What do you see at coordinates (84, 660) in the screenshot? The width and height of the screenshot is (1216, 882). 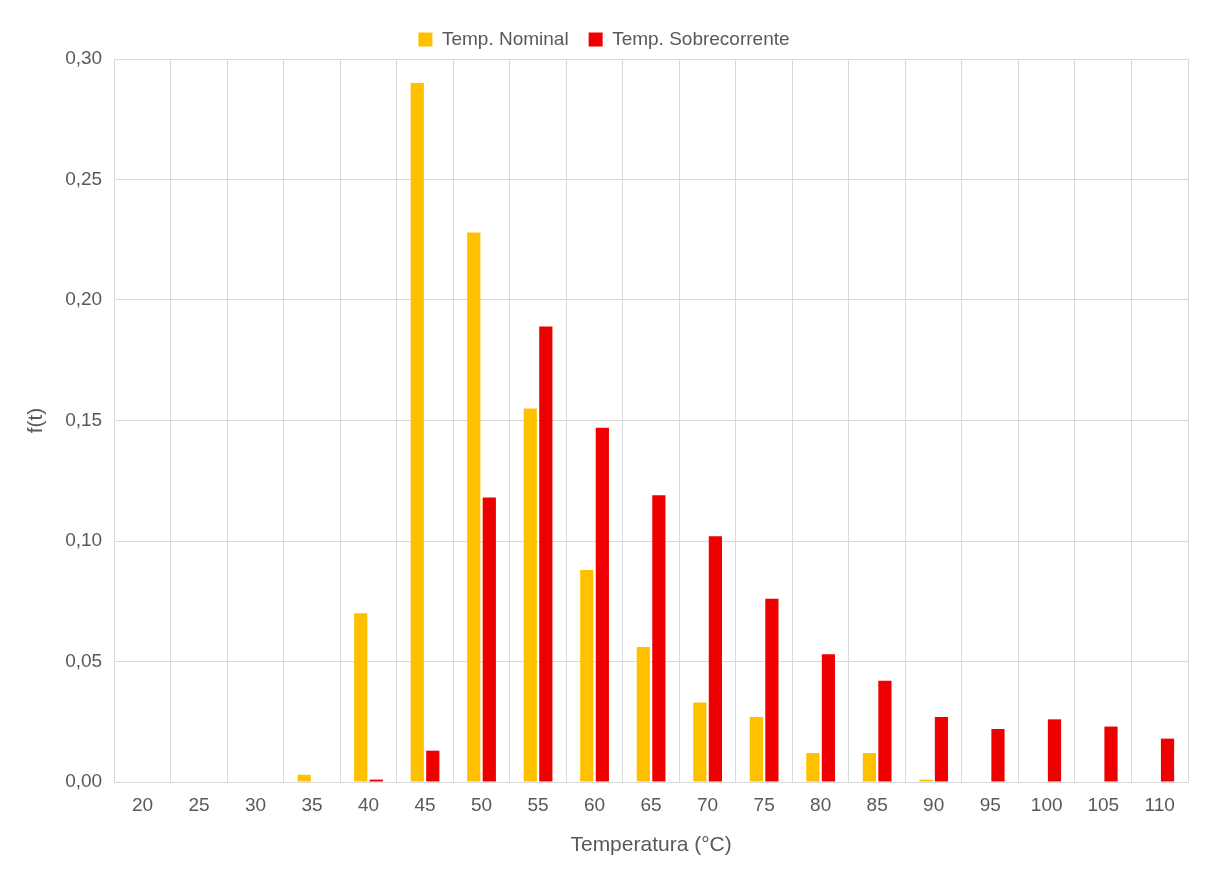 I see `y-tick-label: 0,05` at bounding box center [84, 660].